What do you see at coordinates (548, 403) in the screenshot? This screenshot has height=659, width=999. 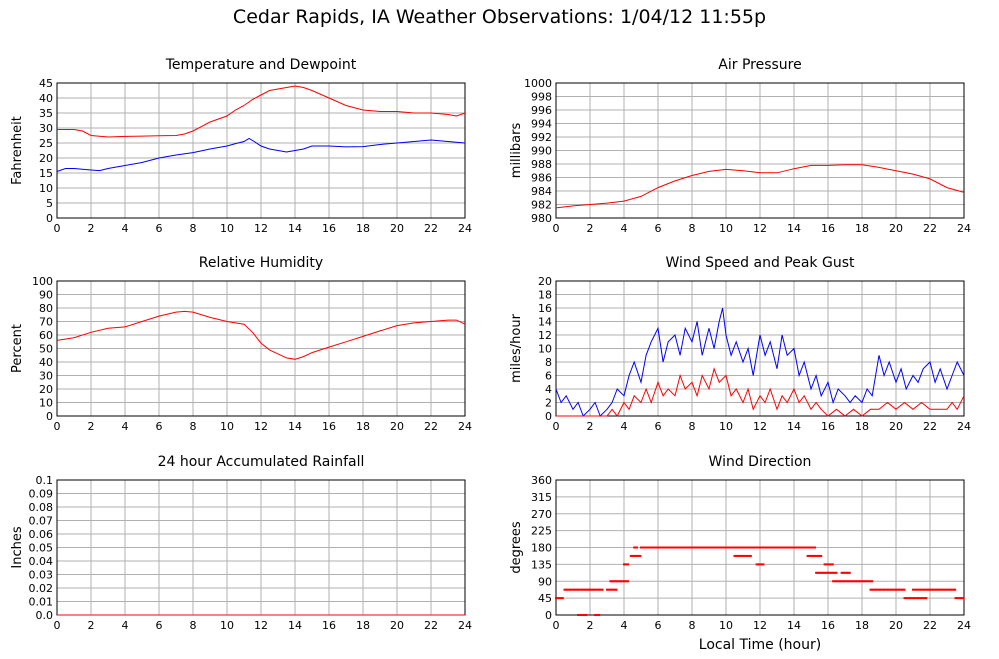 I see `y-tick-label: 2` at bounding box center [548, 403].